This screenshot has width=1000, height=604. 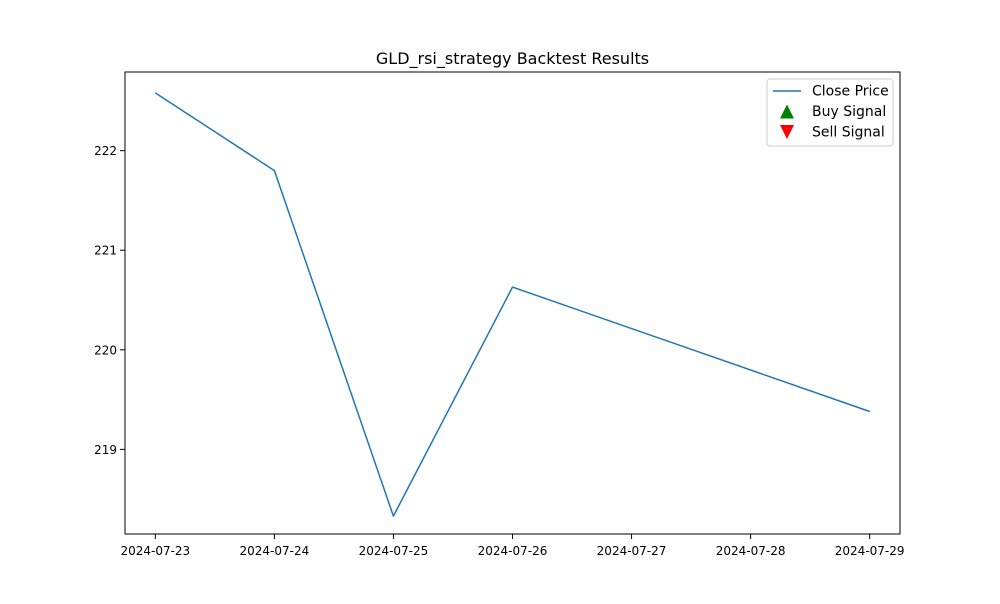 I want to click on x-tick-label: 2024-07-29, so click(x=870, y=551).